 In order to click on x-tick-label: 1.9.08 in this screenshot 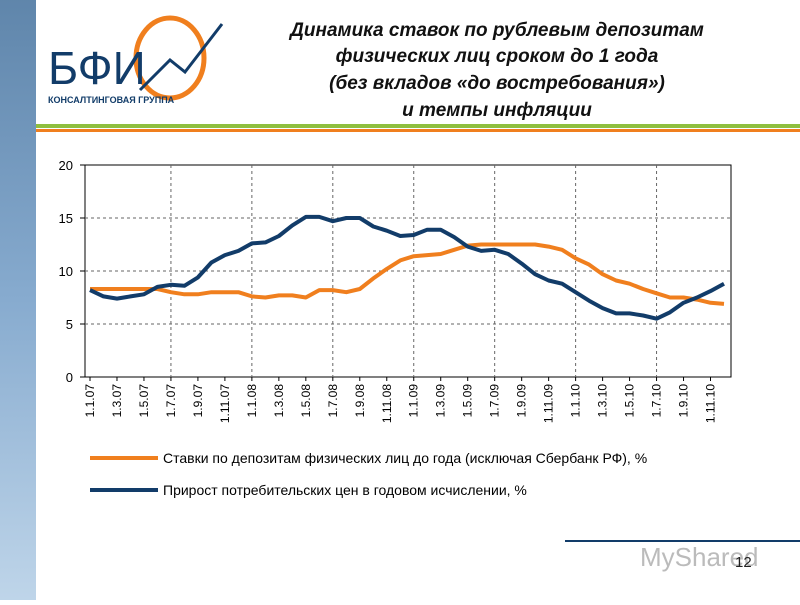, I will do `click(360, 401)`.